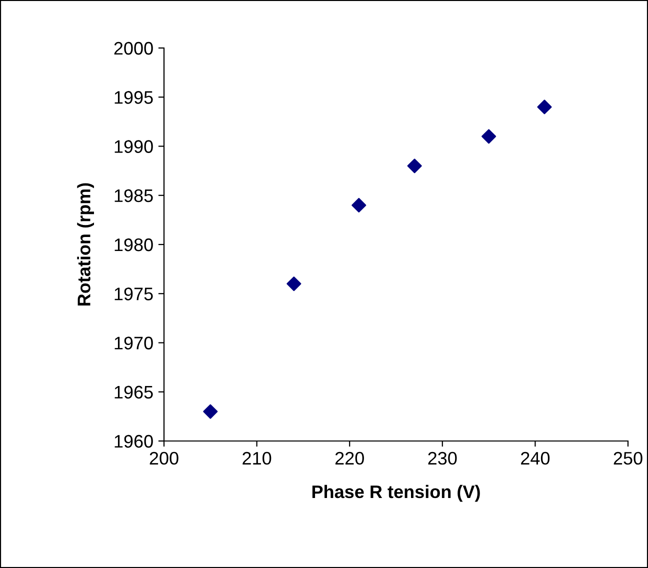  I want to click on x-axis-title: Phase R tension (V), so click(396, 493).